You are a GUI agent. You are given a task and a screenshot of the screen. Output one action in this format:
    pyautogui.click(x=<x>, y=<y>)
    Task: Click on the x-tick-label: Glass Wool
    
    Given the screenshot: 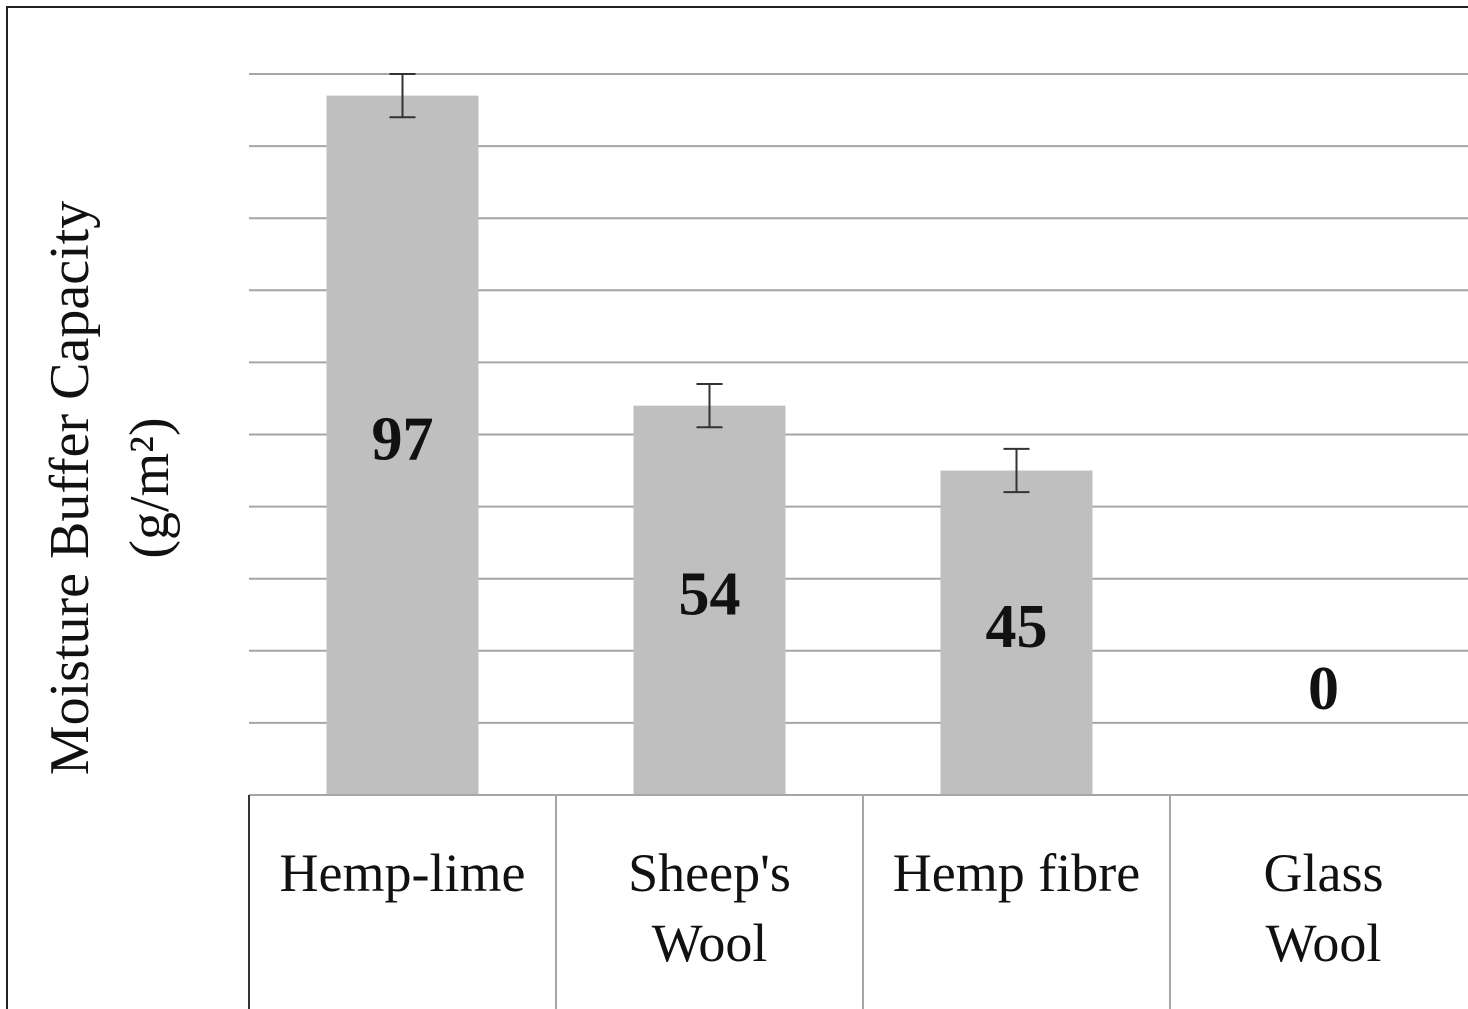 What is the action you would take?
    pyautogui.click(x=1323, y=908)
    